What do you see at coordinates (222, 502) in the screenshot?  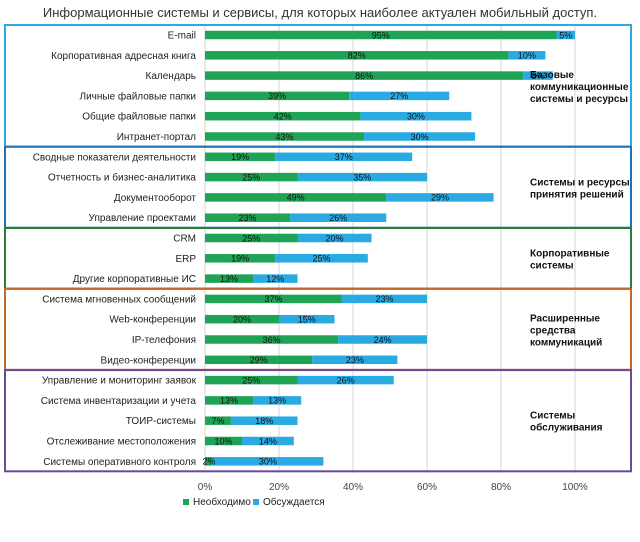 I see `legend-label: Необходимо` at bounding box center [222, 502].